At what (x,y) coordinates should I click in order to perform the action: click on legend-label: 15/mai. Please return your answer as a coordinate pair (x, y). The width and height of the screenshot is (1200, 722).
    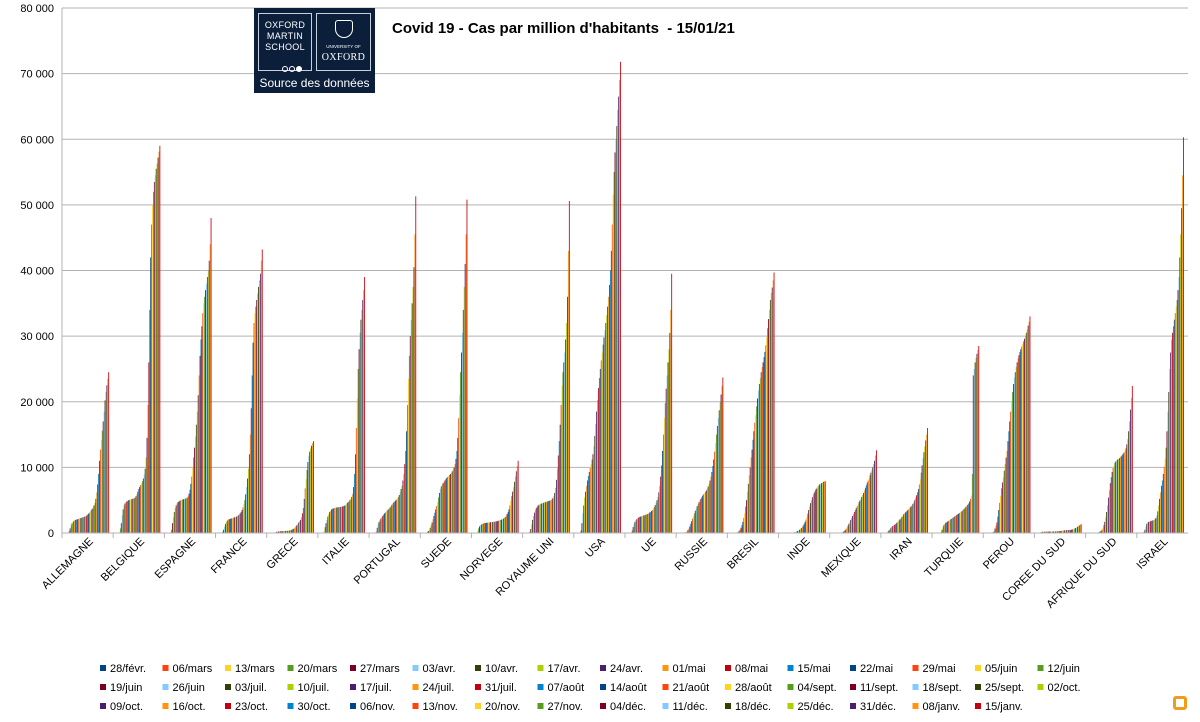
    Looking at the image, I should click on (814, 669).